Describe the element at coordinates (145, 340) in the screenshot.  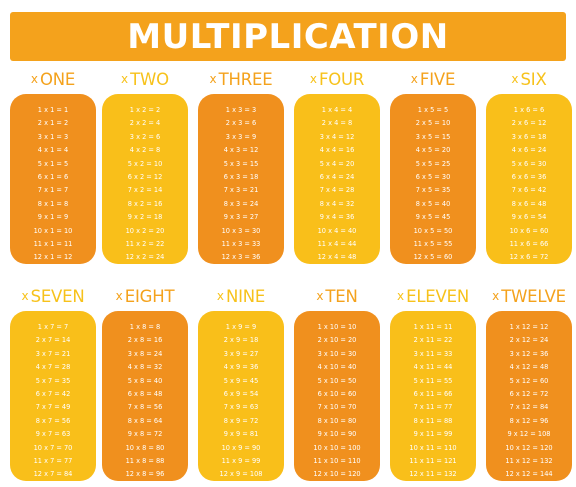
I see `table-fact: 2 x 8 = 16` at that location.